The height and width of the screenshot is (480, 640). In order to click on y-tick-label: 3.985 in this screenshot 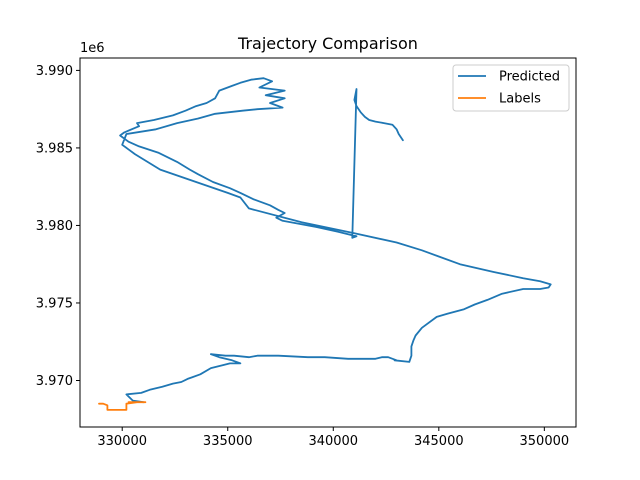, I will do `click(54, 148)`.